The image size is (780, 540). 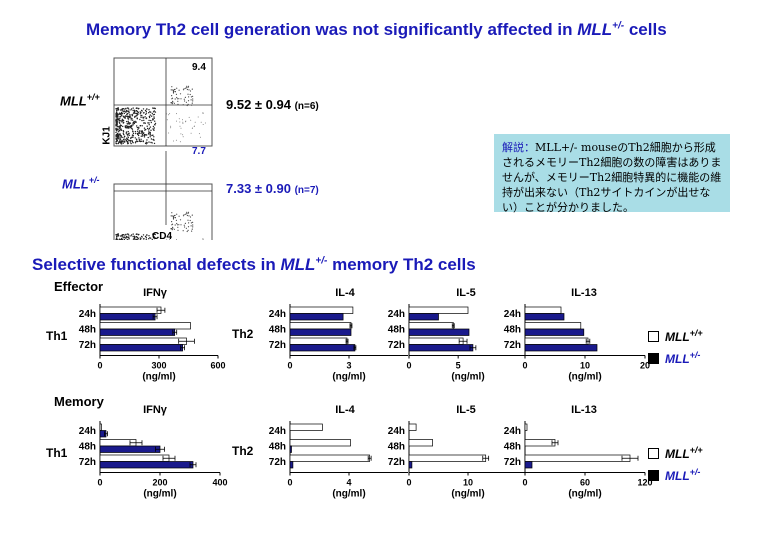 What do you see at coordinates (219, 483) in the screenshot?
I see `tick-label: 400` at bounding box center [219, 483].